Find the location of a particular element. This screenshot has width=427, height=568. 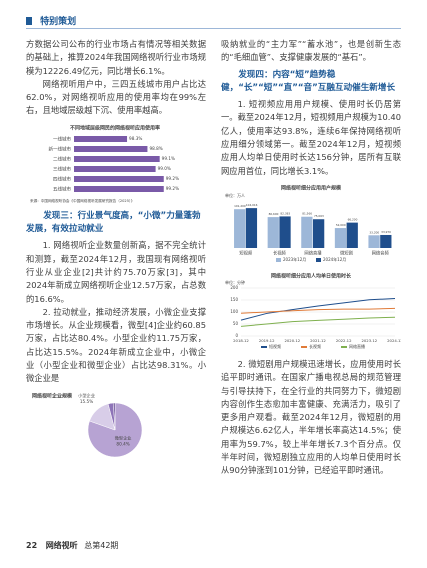

value-label: 101,200 is located at coordinates (240, 206).